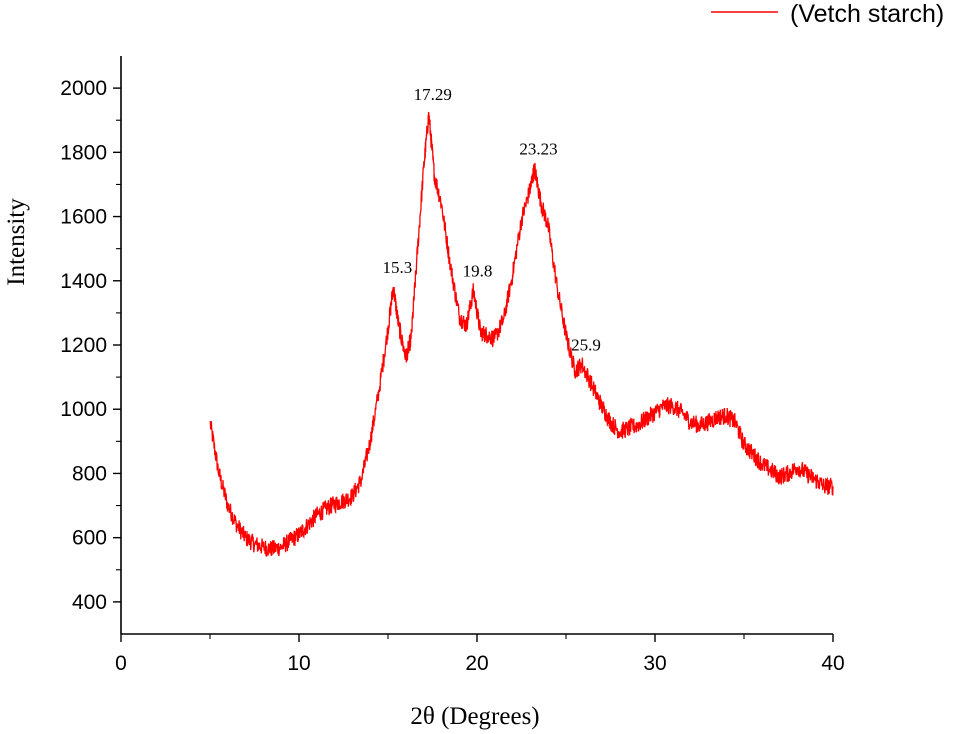  I want to click on legend: (Vetch starch), so click(827, 14).